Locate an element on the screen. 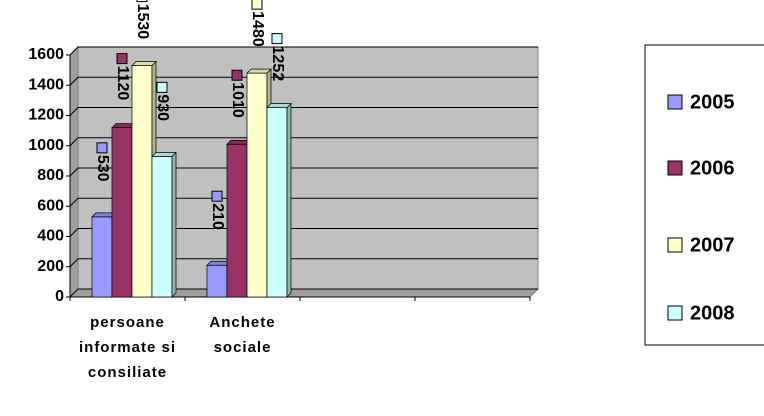 This screenshot has width=764, height=416. legend-label: 2005 is located at coordinates (712, 102).